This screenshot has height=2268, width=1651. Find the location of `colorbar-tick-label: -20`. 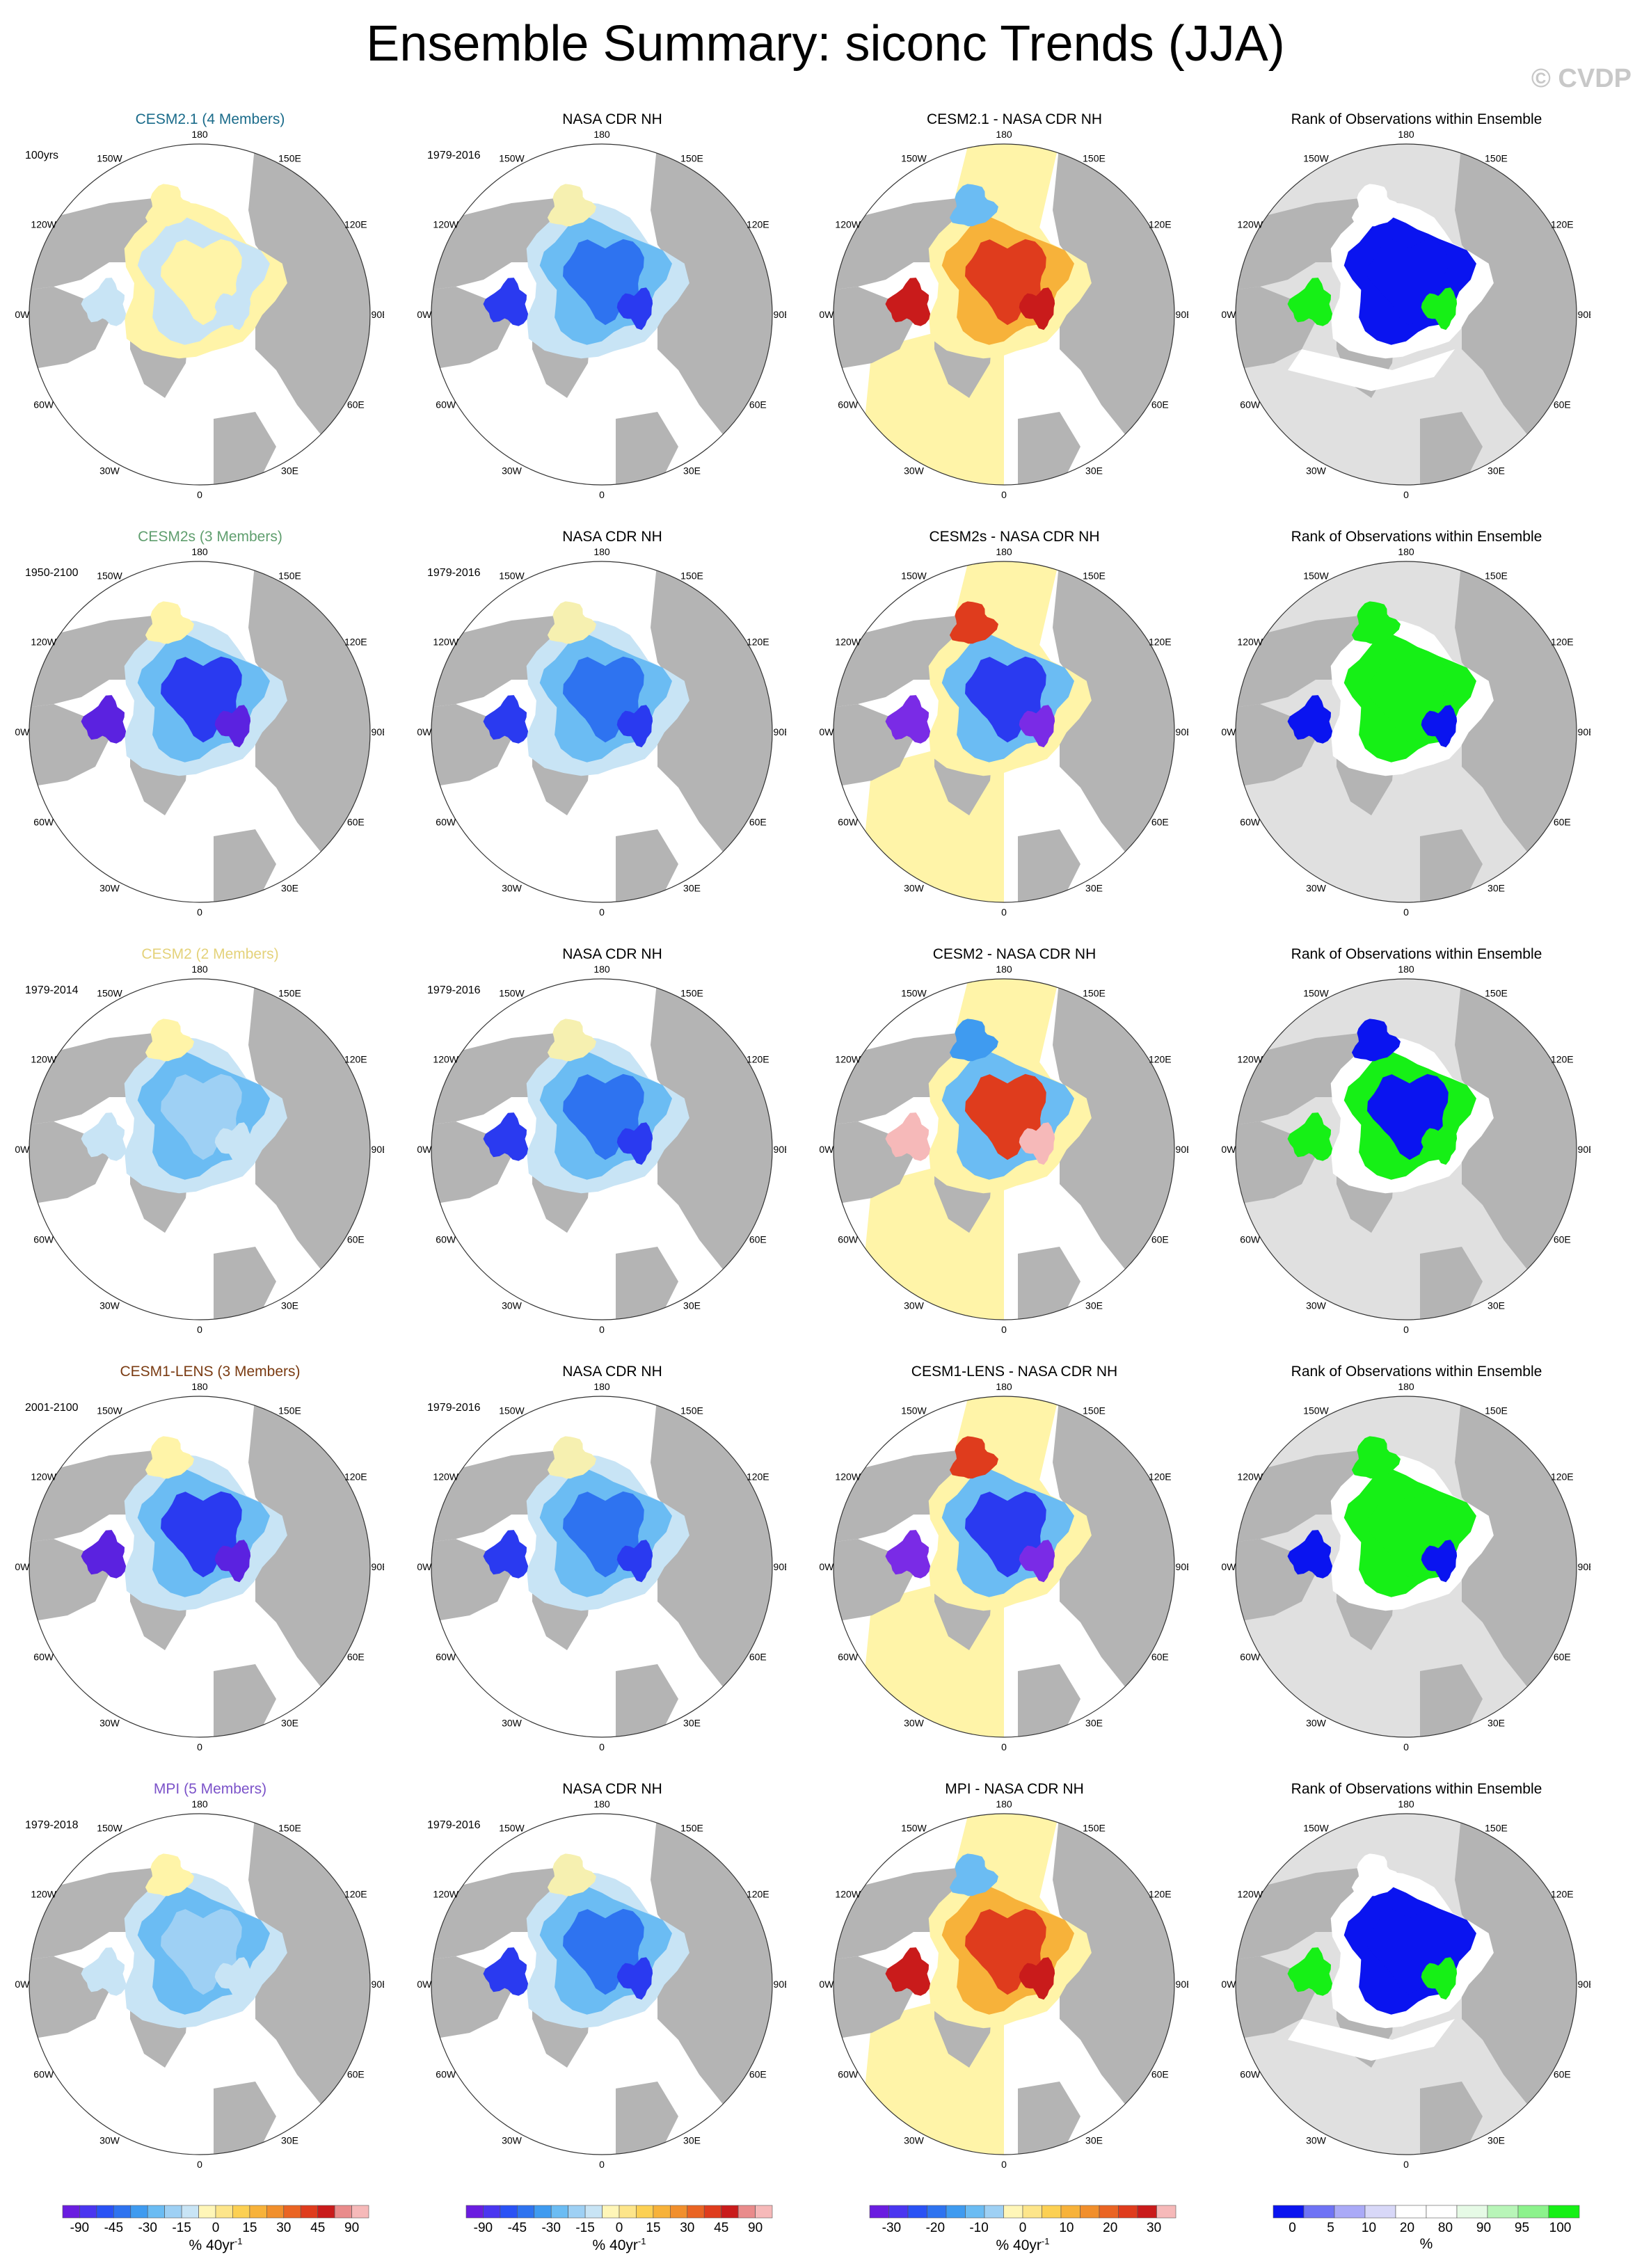

colorbar-tick-label: -20 is located at coordinates (936, 2228).